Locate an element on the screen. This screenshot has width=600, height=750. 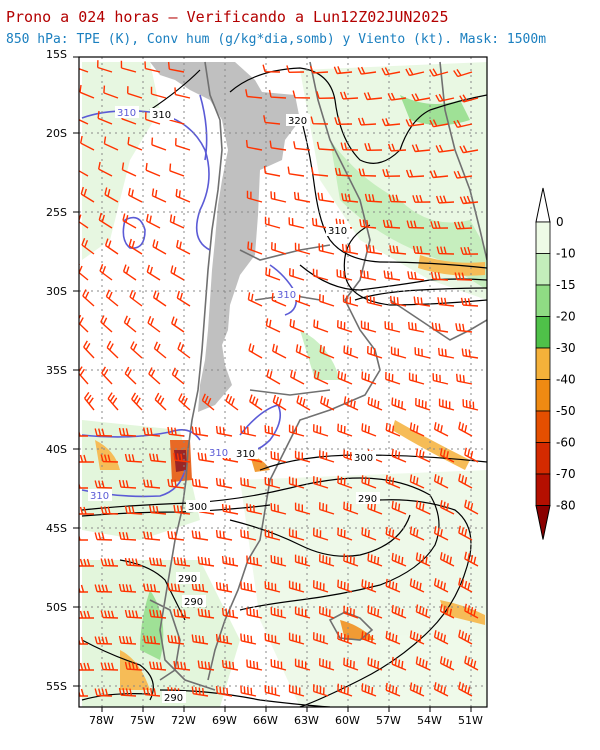
lat-tick-label: 30S is located at coordinates (56, 291).